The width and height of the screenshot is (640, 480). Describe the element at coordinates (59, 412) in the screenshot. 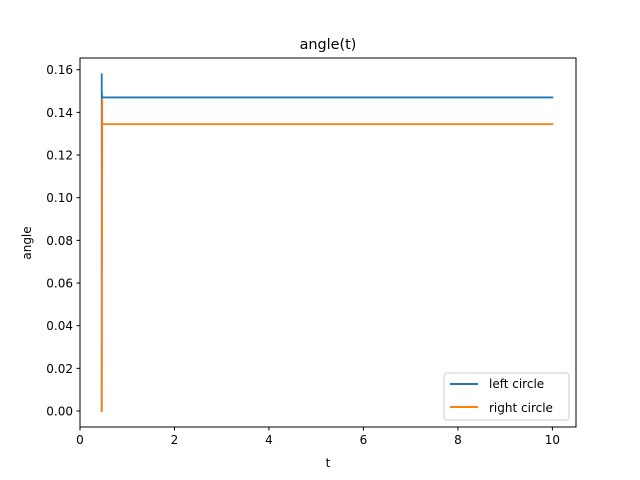

I see `y-tick-label: 0.00` at that location.